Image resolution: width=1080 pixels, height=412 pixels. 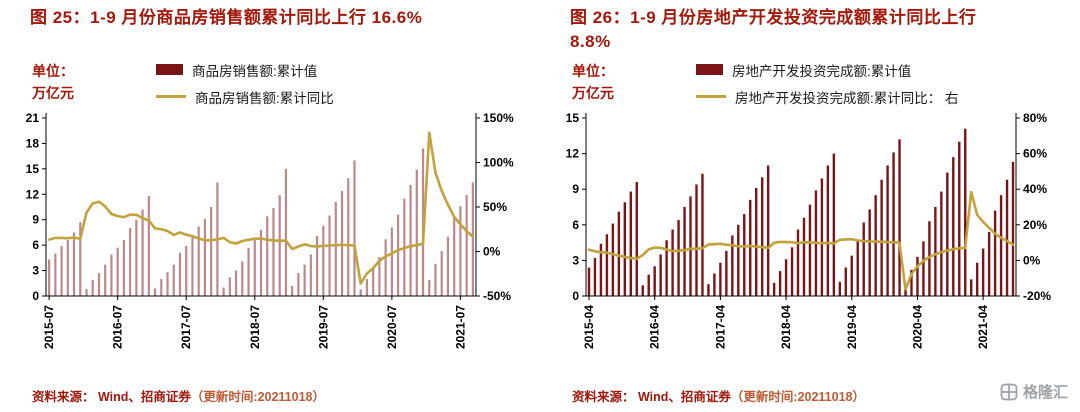 What do you see at coordinates (118, 327) in the screenshot?
I see `svg-text: 2016-07` at bounding box center [118, 327].